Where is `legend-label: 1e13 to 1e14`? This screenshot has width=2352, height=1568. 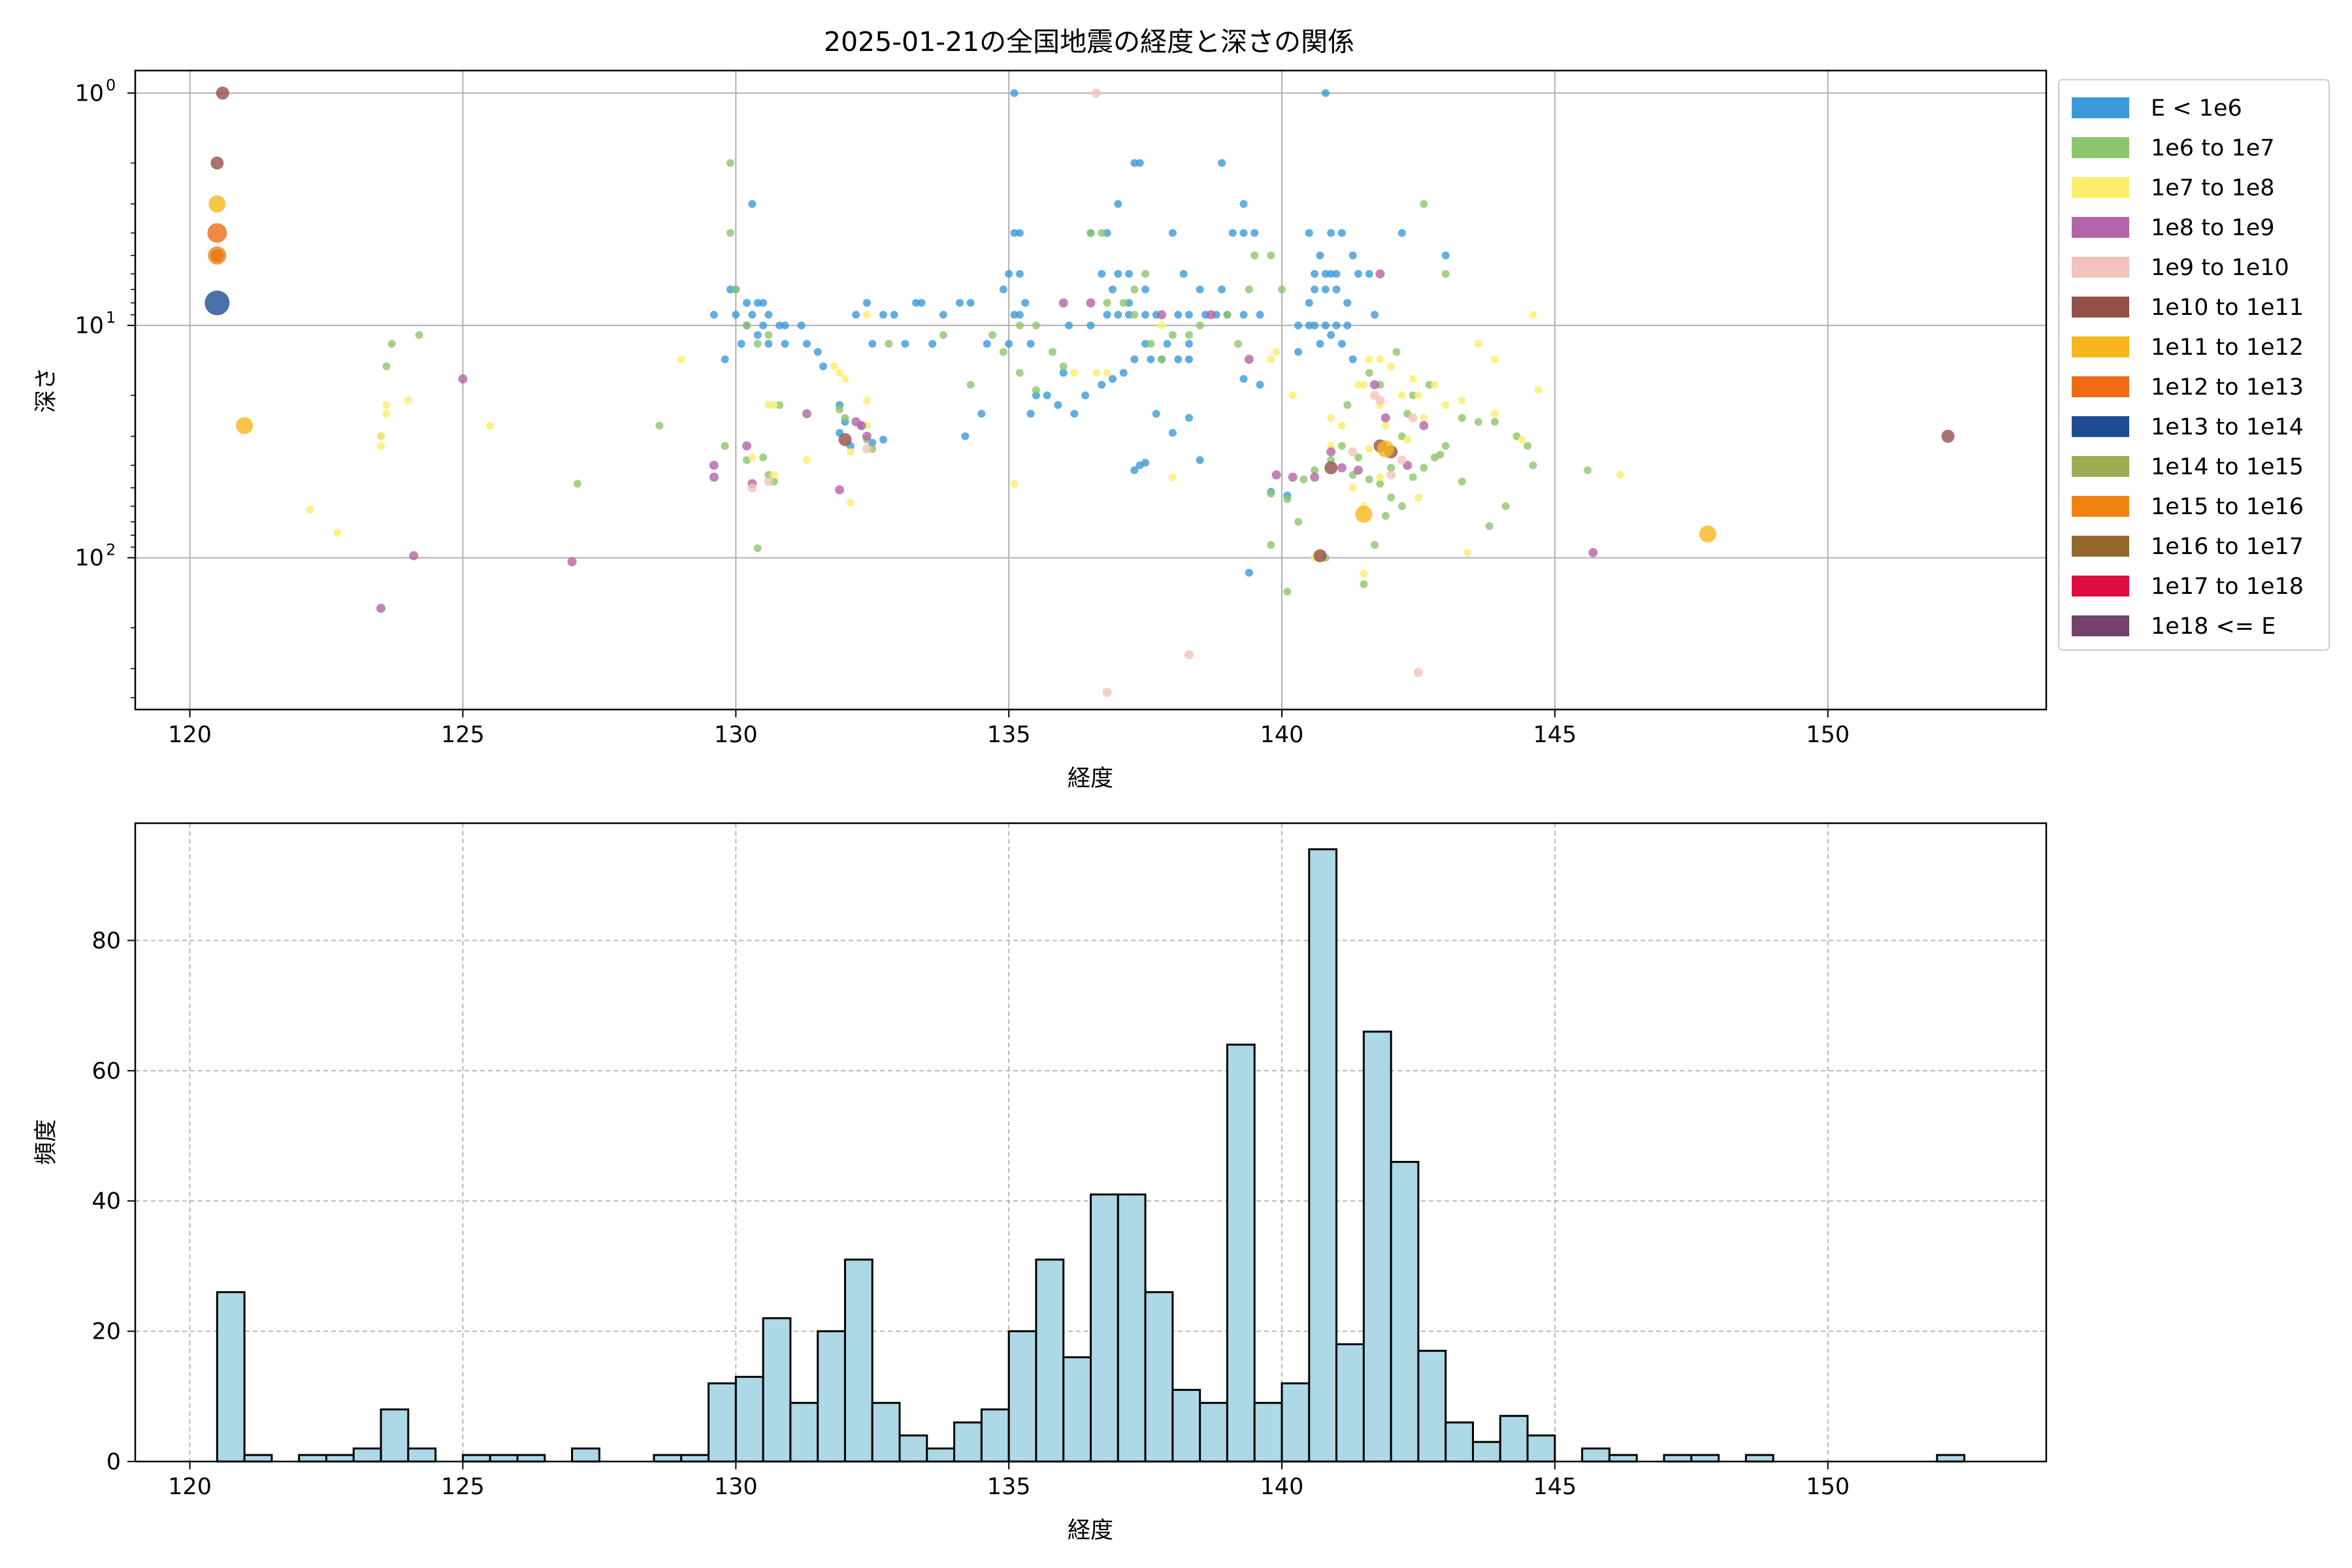 legend-label: 1e13 to 1e14 is located at coordinates (2227, 427).